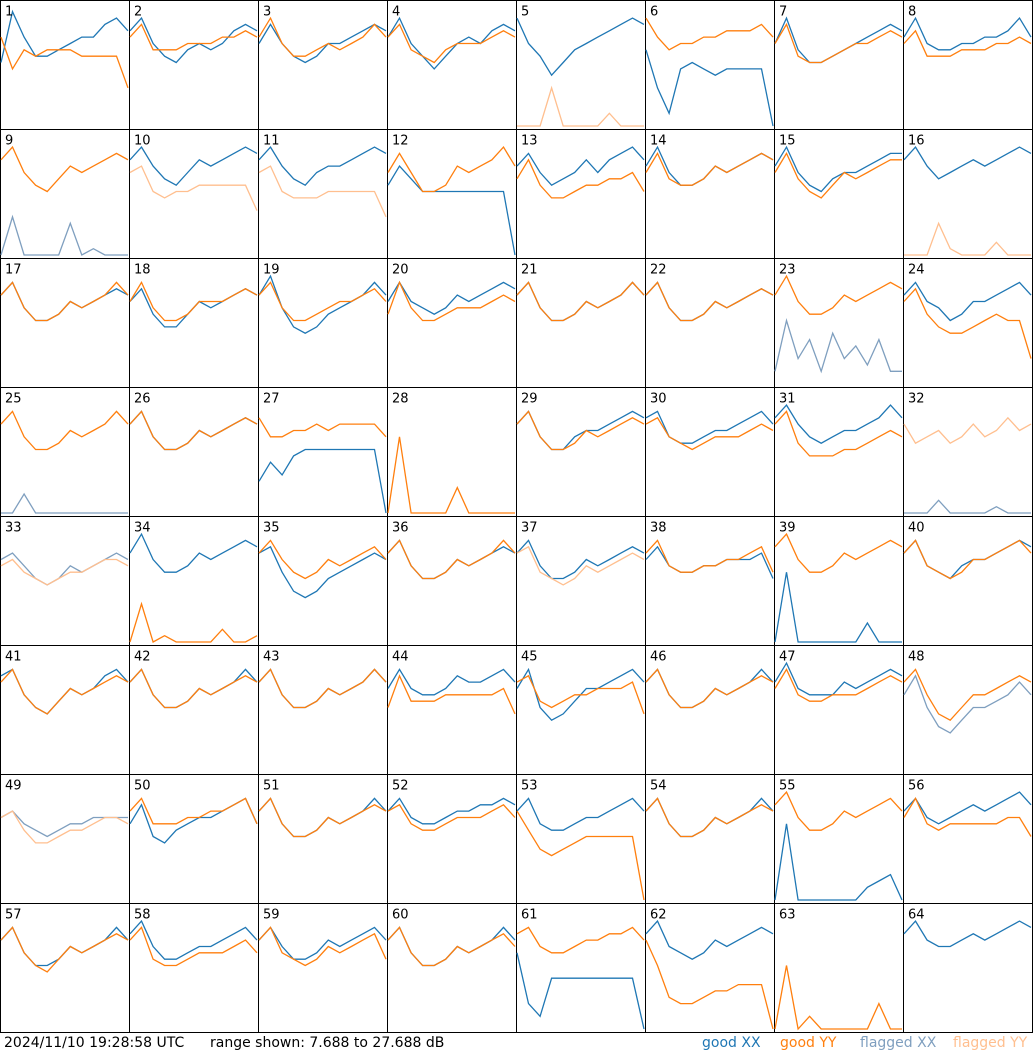 The image size is (1033, 1053). I want to click on panel-number: 55, so click(787, 786).